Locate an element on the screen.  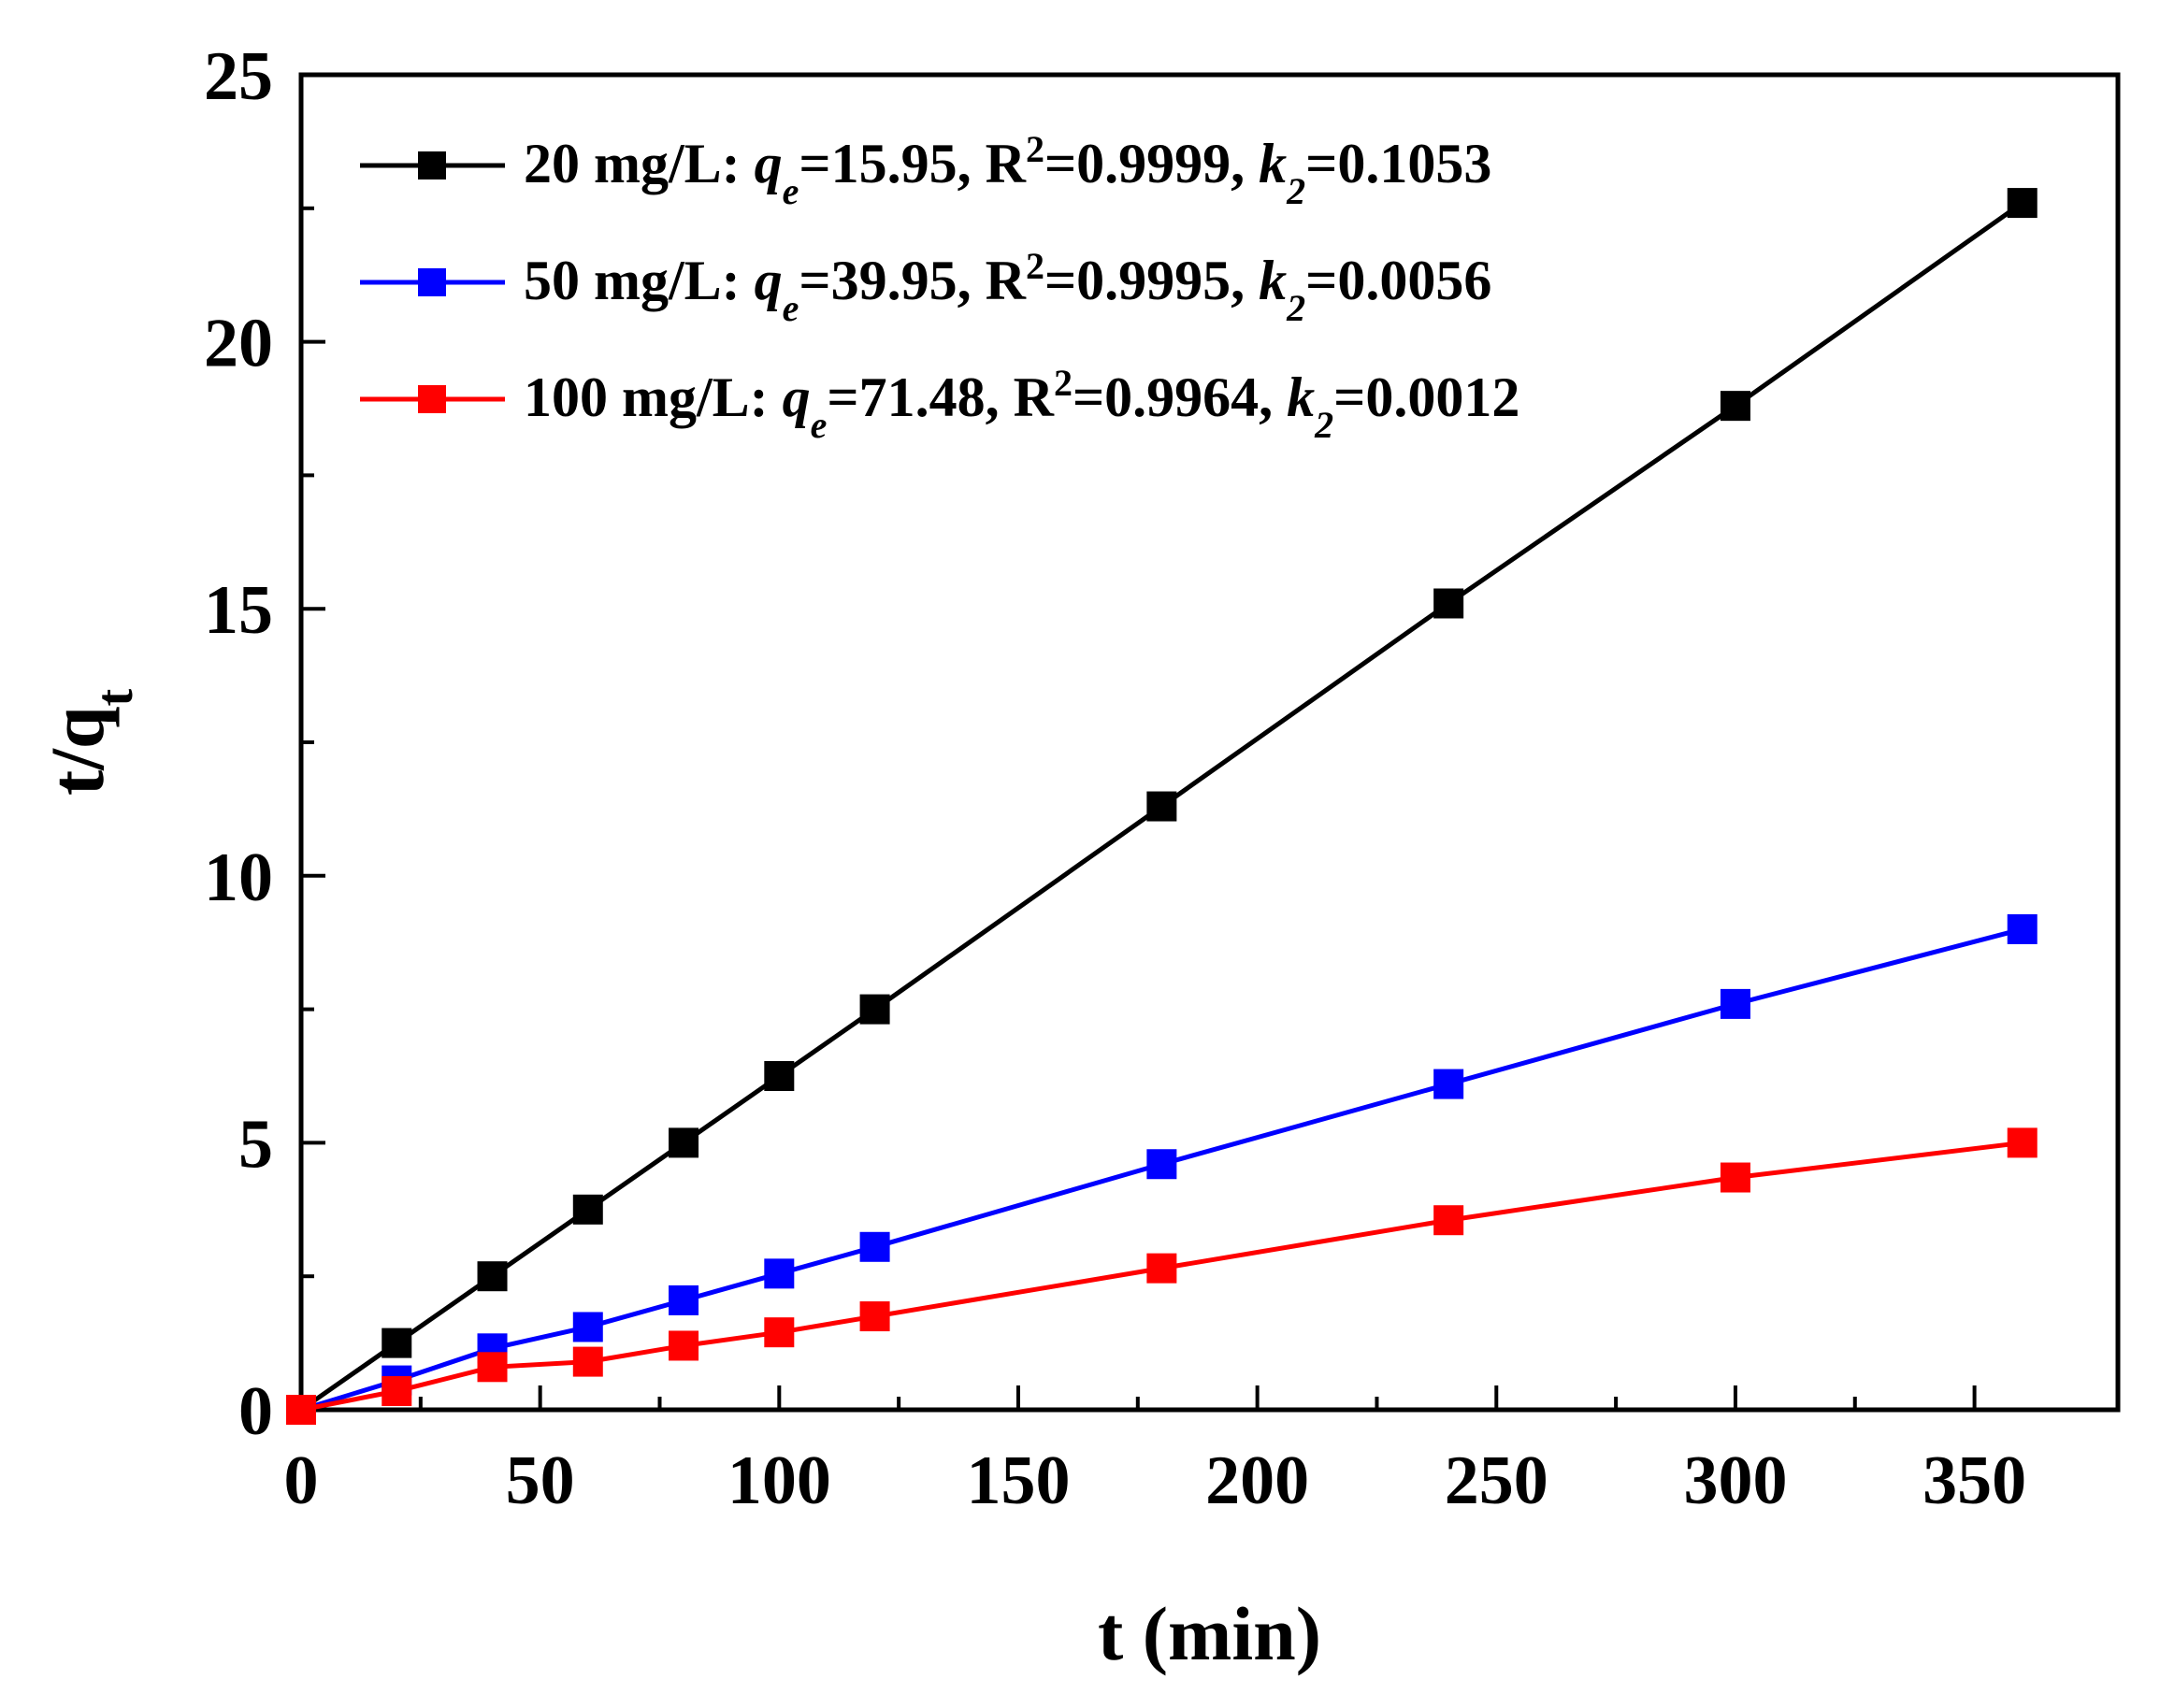
y-tick-label: 20 is located at coordinates (238, 344).